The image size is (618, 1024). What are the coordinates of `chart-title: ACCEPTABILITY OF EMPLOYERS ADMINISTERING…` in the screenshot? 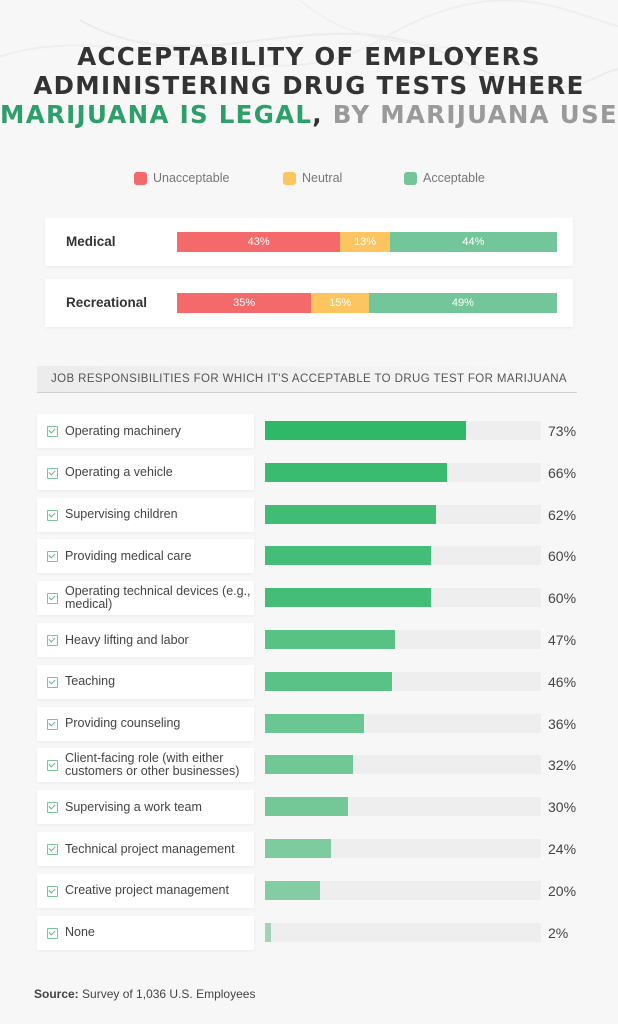 It's located at (309, 85).